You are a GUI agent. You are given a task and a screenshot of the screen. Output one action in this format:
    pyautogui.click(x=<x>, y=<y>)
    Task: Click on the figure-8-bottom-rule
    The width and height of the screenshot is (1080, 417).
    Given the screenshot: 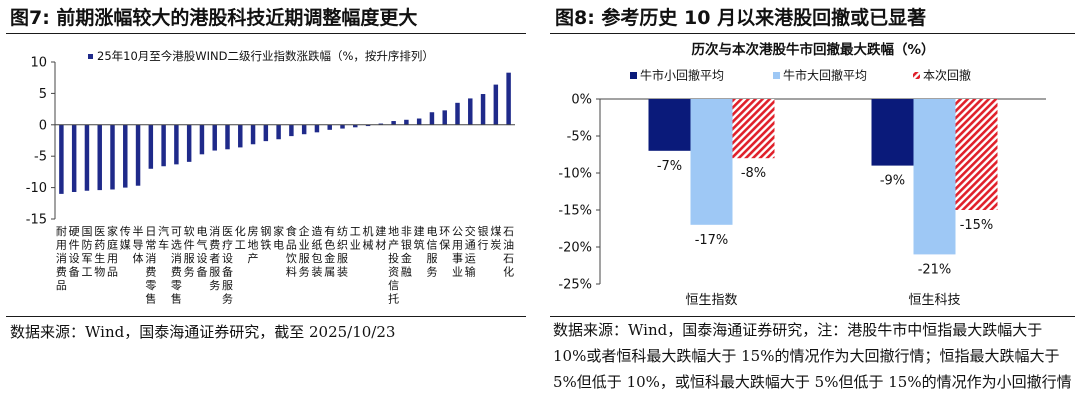 What is the action you would take?
    pyautogui.click(x=812, y=316)
    